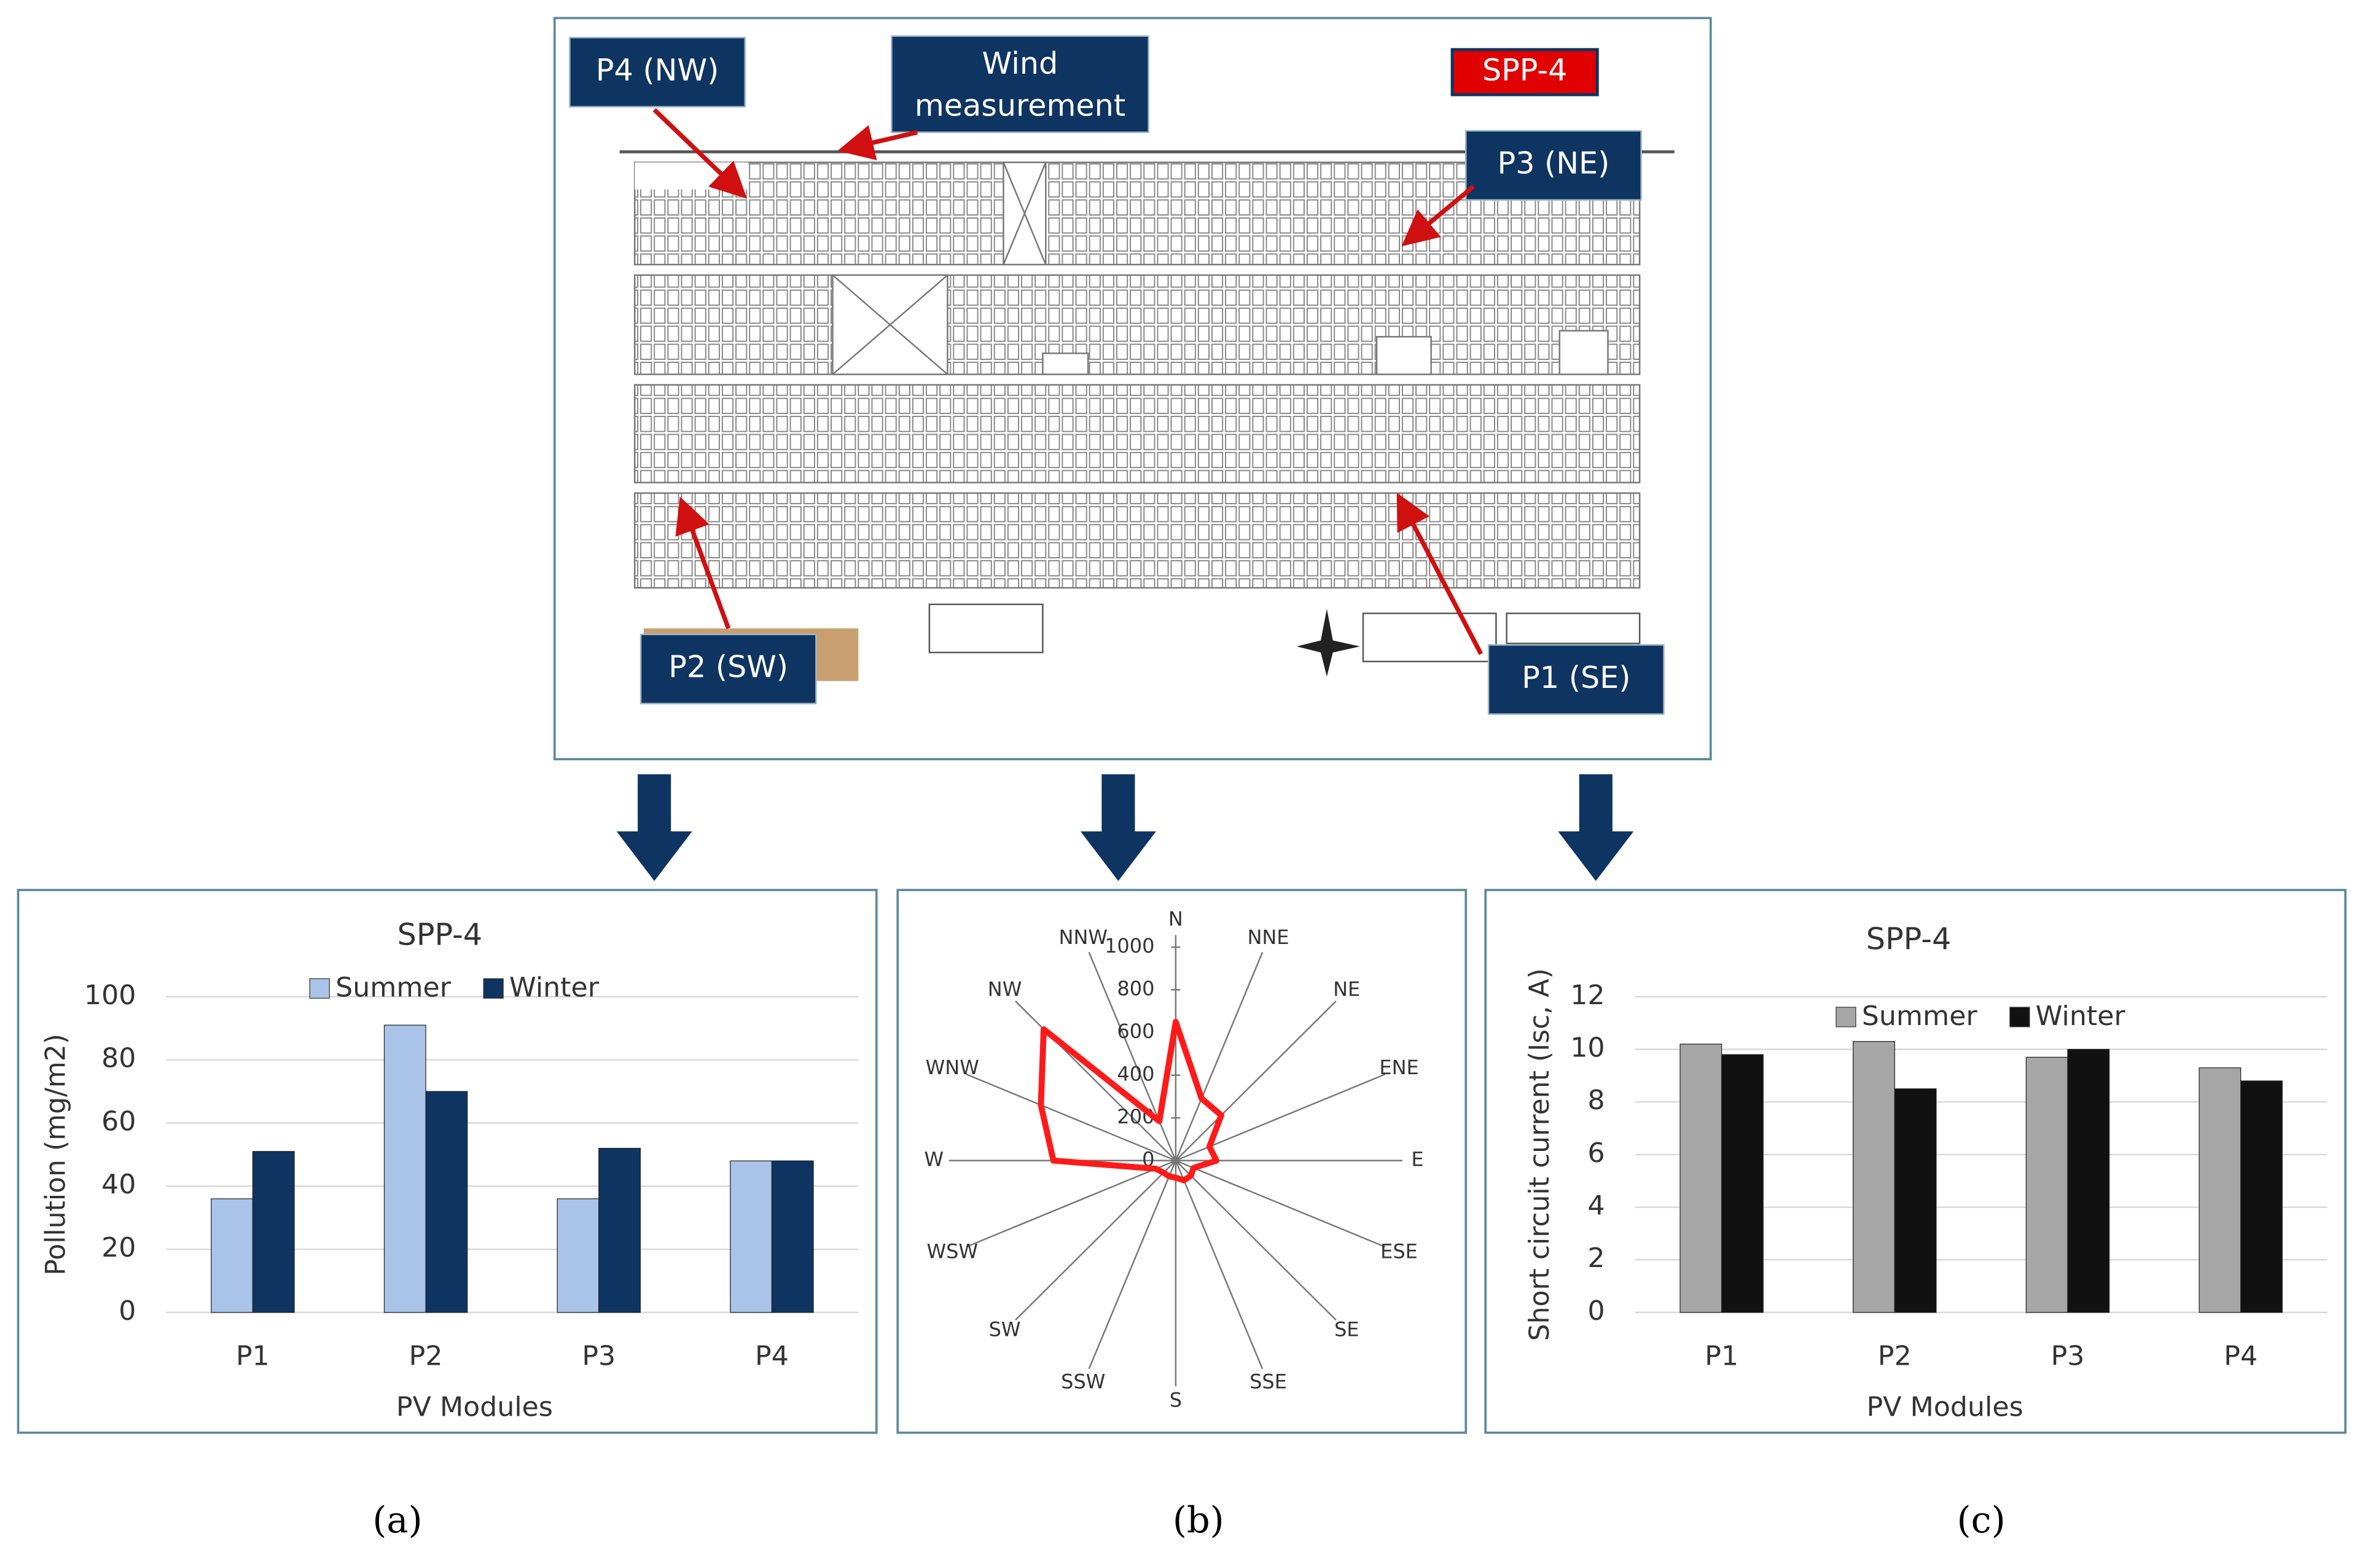 The width and height of the screenshot is (2362, 1568). I want to click on label: P3 (NE), so click(1553, 163).